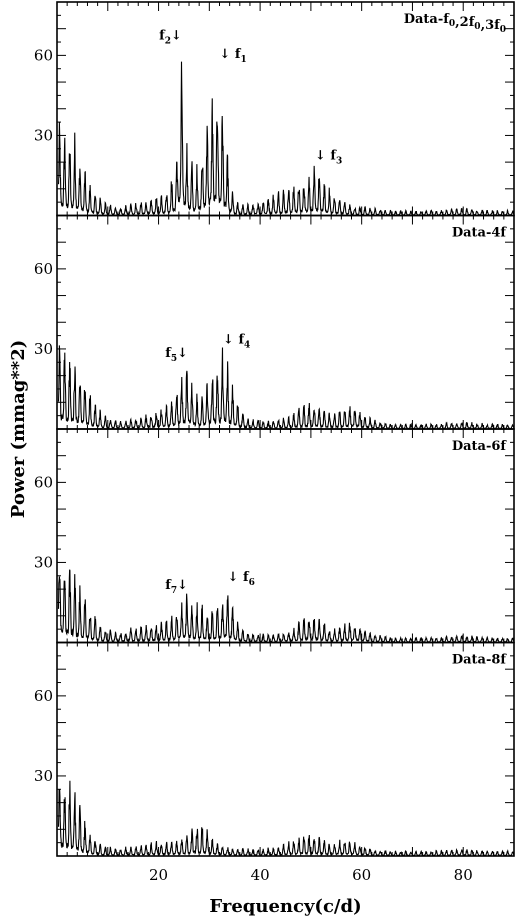 This screenshot has width=517, height=922. Describe the element at coordinates (241, 579) in the screenshot. I see `peak-annotation: ↓ f6` at that location.